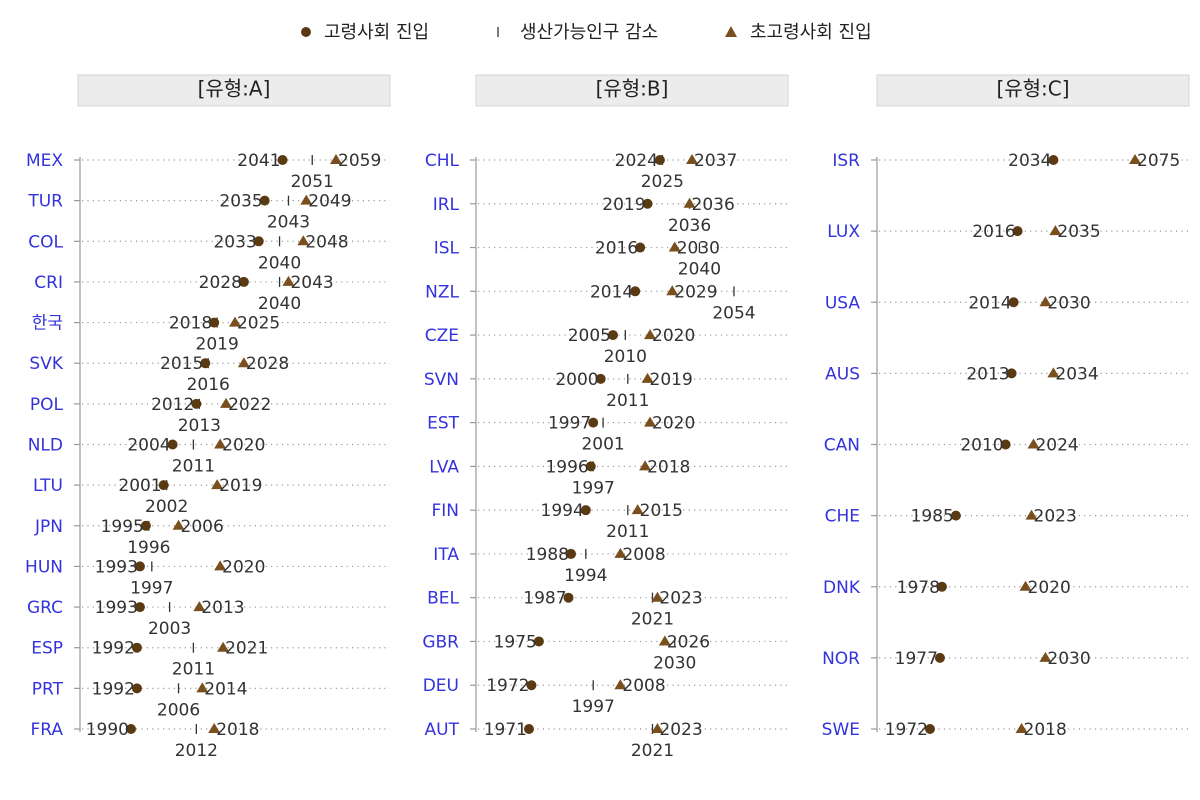  Describe the element at coordinates (668, 467) in the screenshot. I see `super-aged-year-label: 2018` at that location.